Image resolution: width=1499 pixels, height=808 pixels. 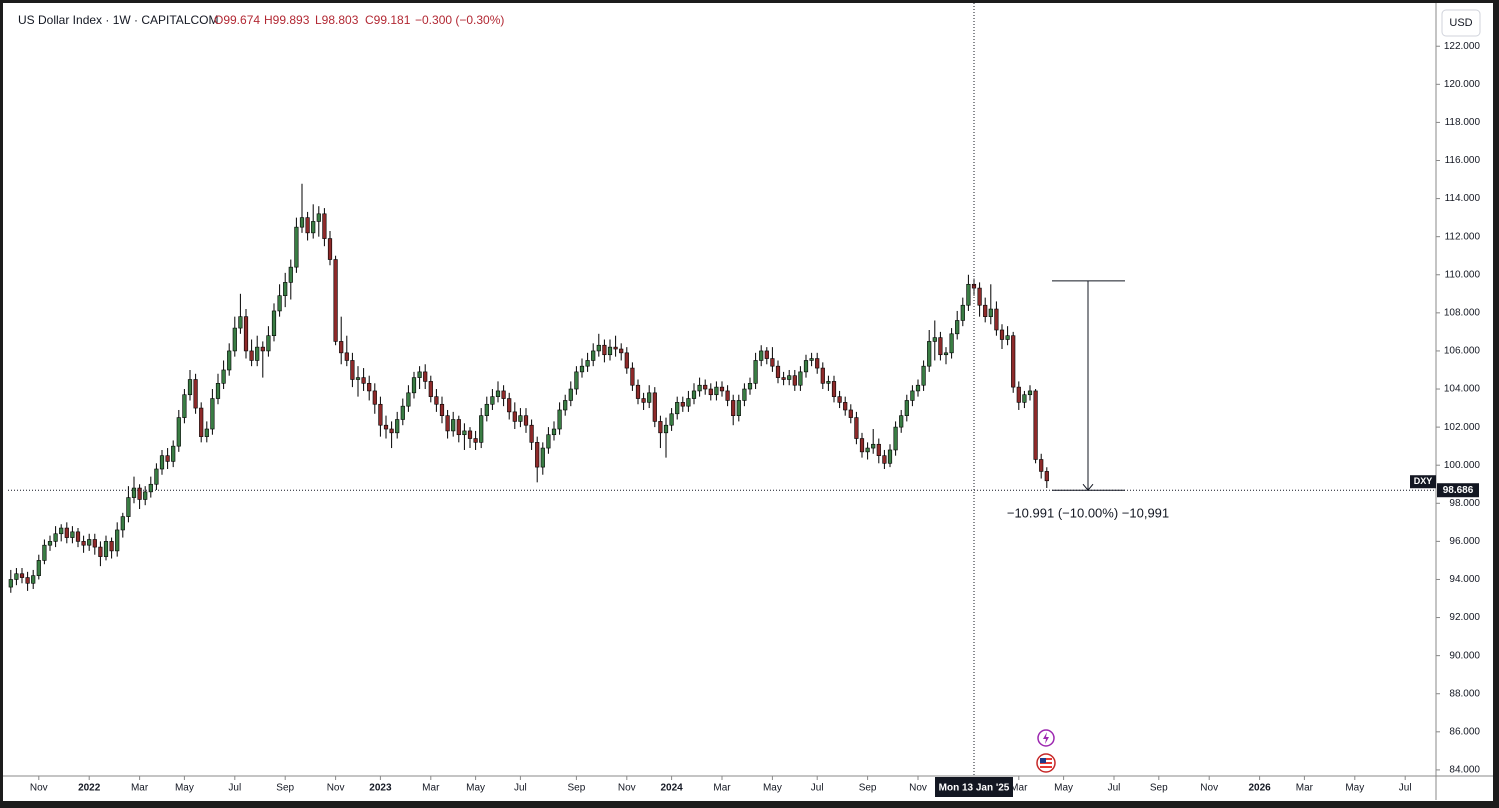 What do you see at coordinates (671, 788) in the screenshot?
I see `x-tick-label: 2024` at bounding box center [671, 788].